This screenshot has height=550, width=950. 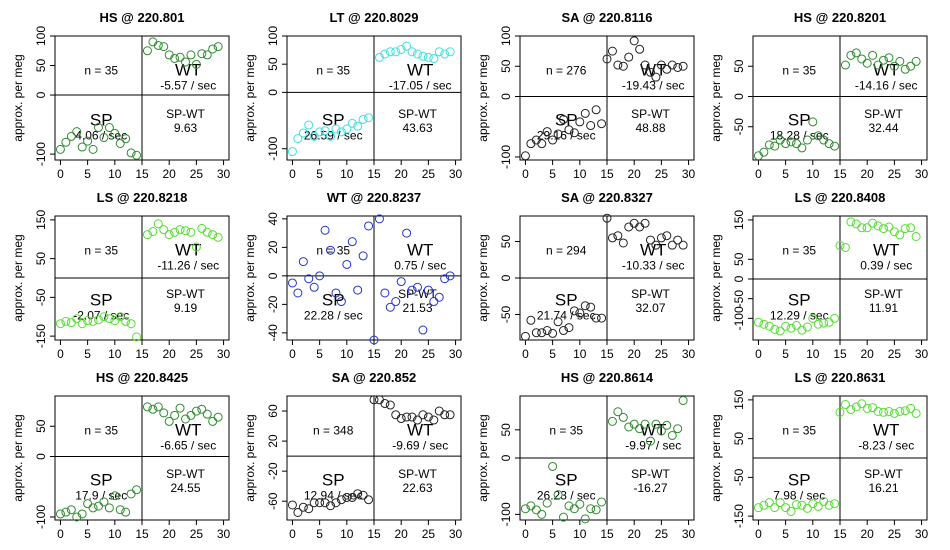 I want to click on y-tick-label: 50, so click(x=41, y=66).